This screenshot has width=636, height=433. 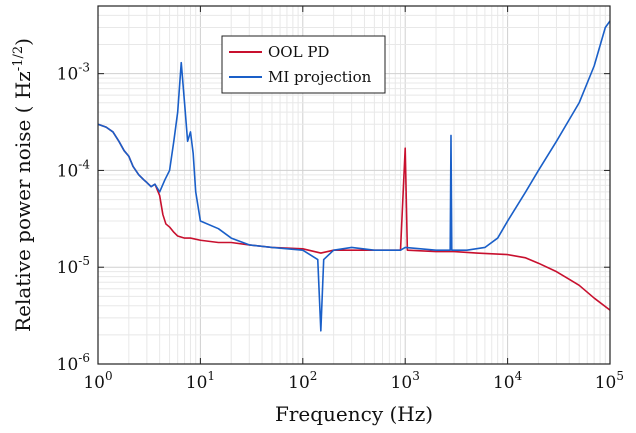 What do you see at coordinates (23, 42) in the screenshot?
I see `y-axis-label-close: )` at bounding box center [23, 42].